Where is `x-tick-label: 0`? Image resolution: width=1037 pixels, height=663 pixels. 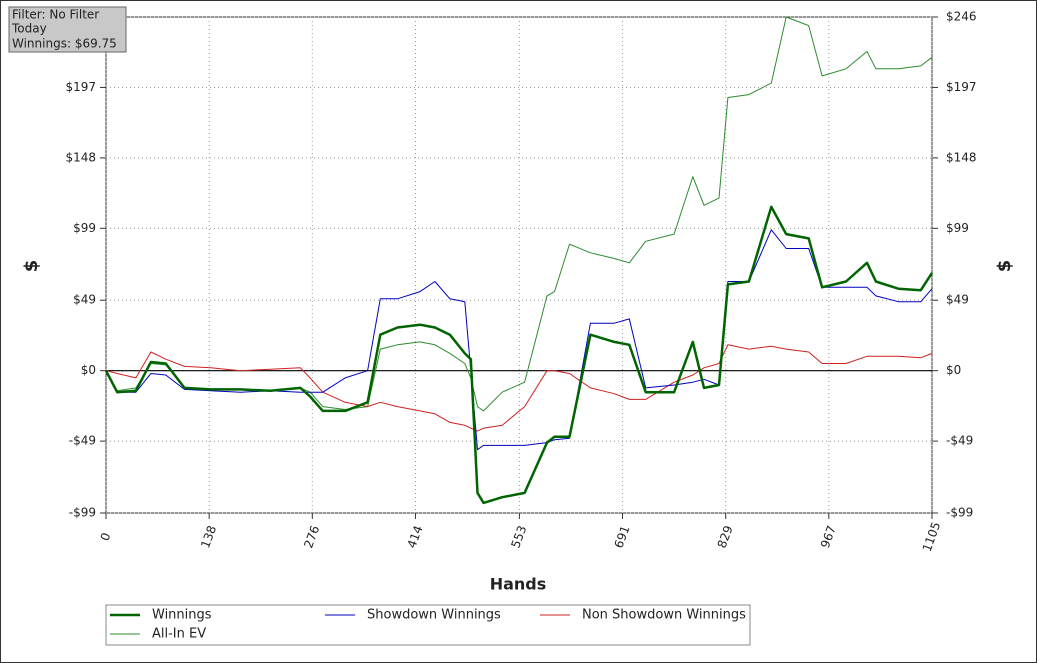 x-tick-label: 0 is located at coordinates (106, 537).